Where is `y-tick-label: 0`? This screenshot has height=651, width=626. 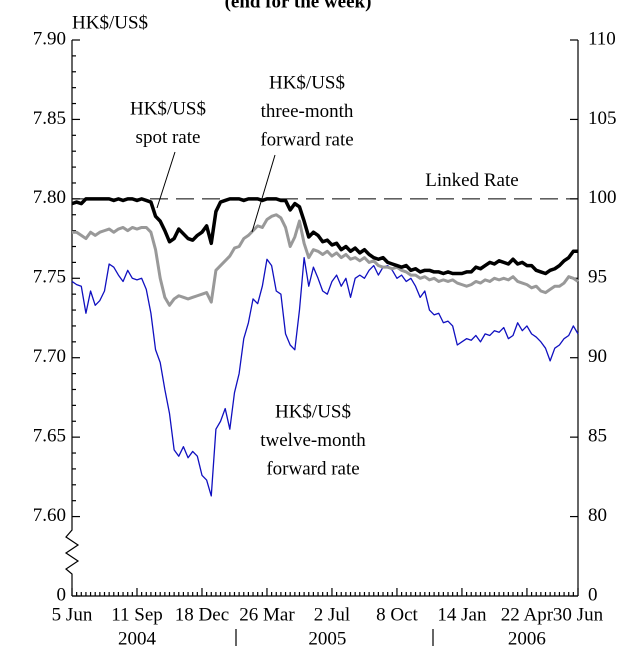 y-tick-label: 0 is located at coordinates (62, 594).